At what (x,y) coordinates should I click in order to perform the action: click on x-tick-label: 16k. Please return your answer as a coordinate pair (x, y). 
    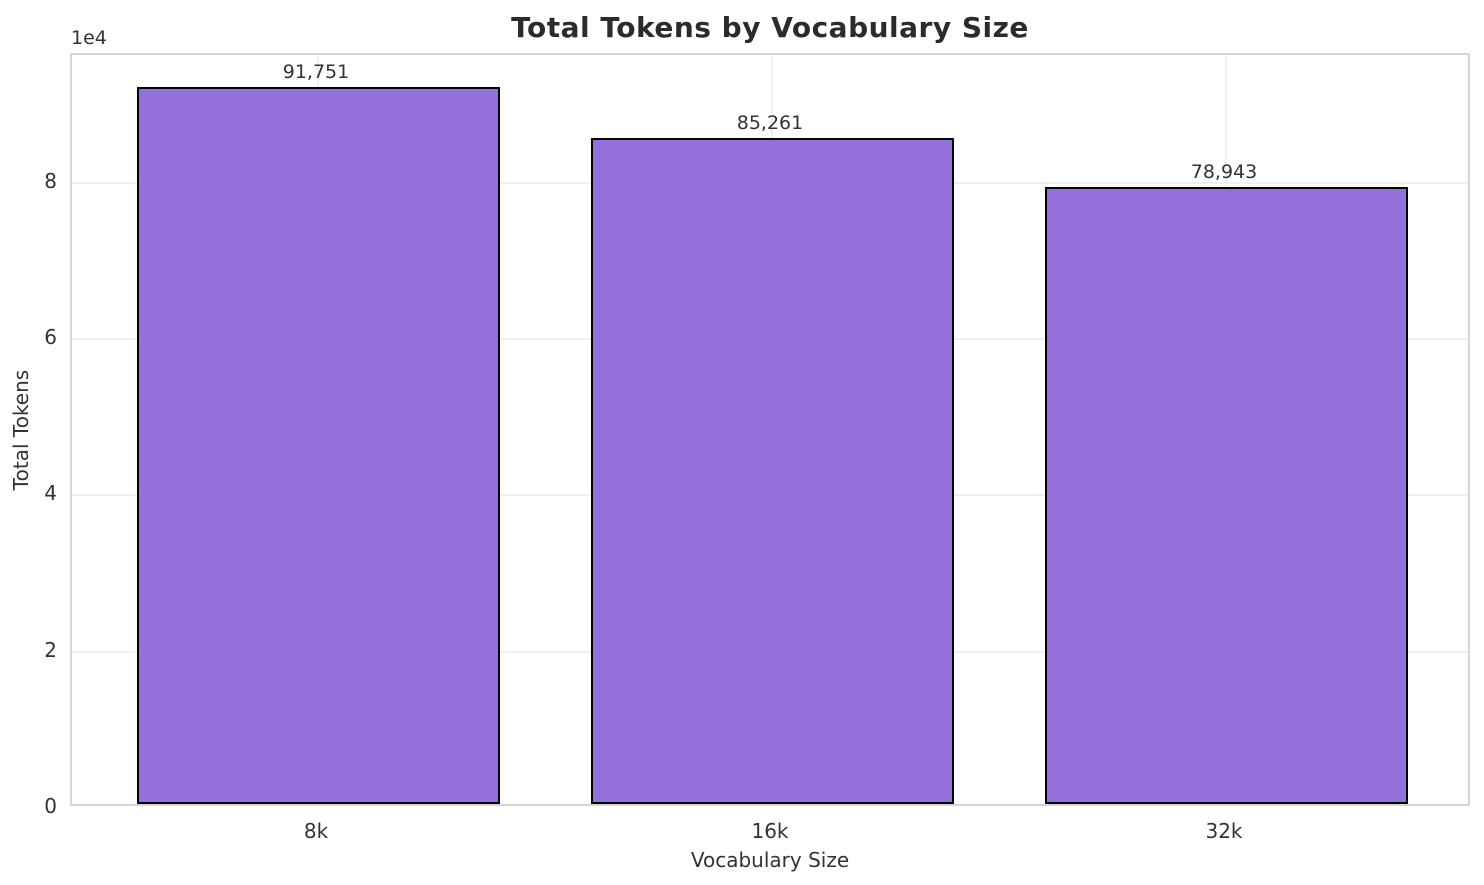
    Looking at the image, I should click on (770, 831).